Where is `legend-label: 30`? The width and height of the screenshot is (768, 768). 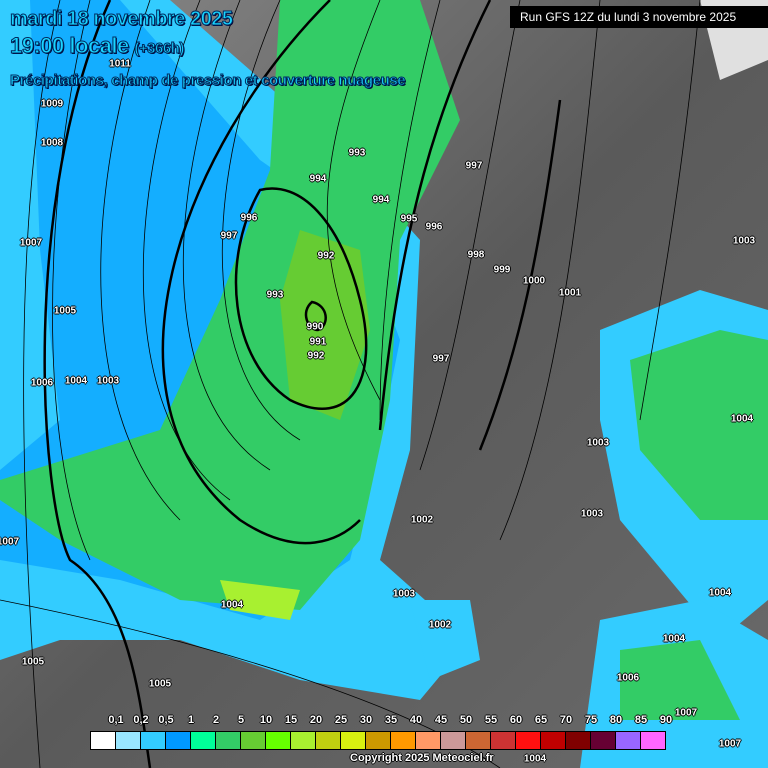
legend-label: 30 is located at coordinates (366, 720).